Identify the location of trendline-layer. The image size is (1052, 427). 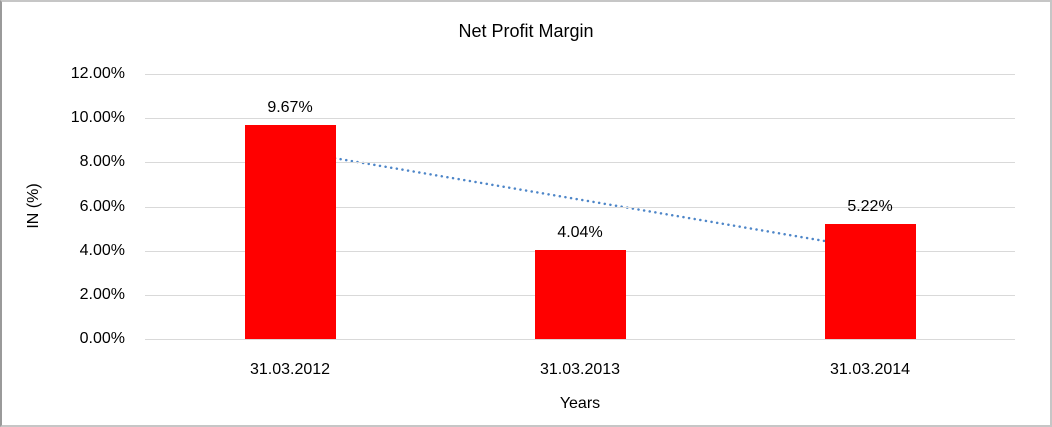
(580, 199).